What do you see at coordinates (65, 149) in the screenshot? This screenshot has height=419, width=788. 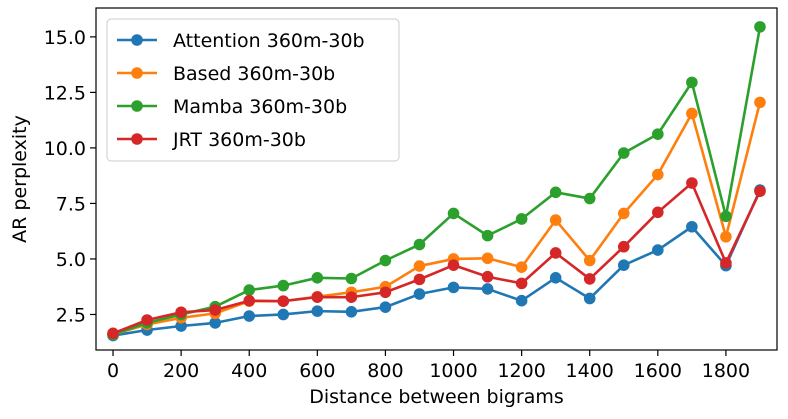 I see `y-tick-label: 10.0` at bounding box center [65, 149].